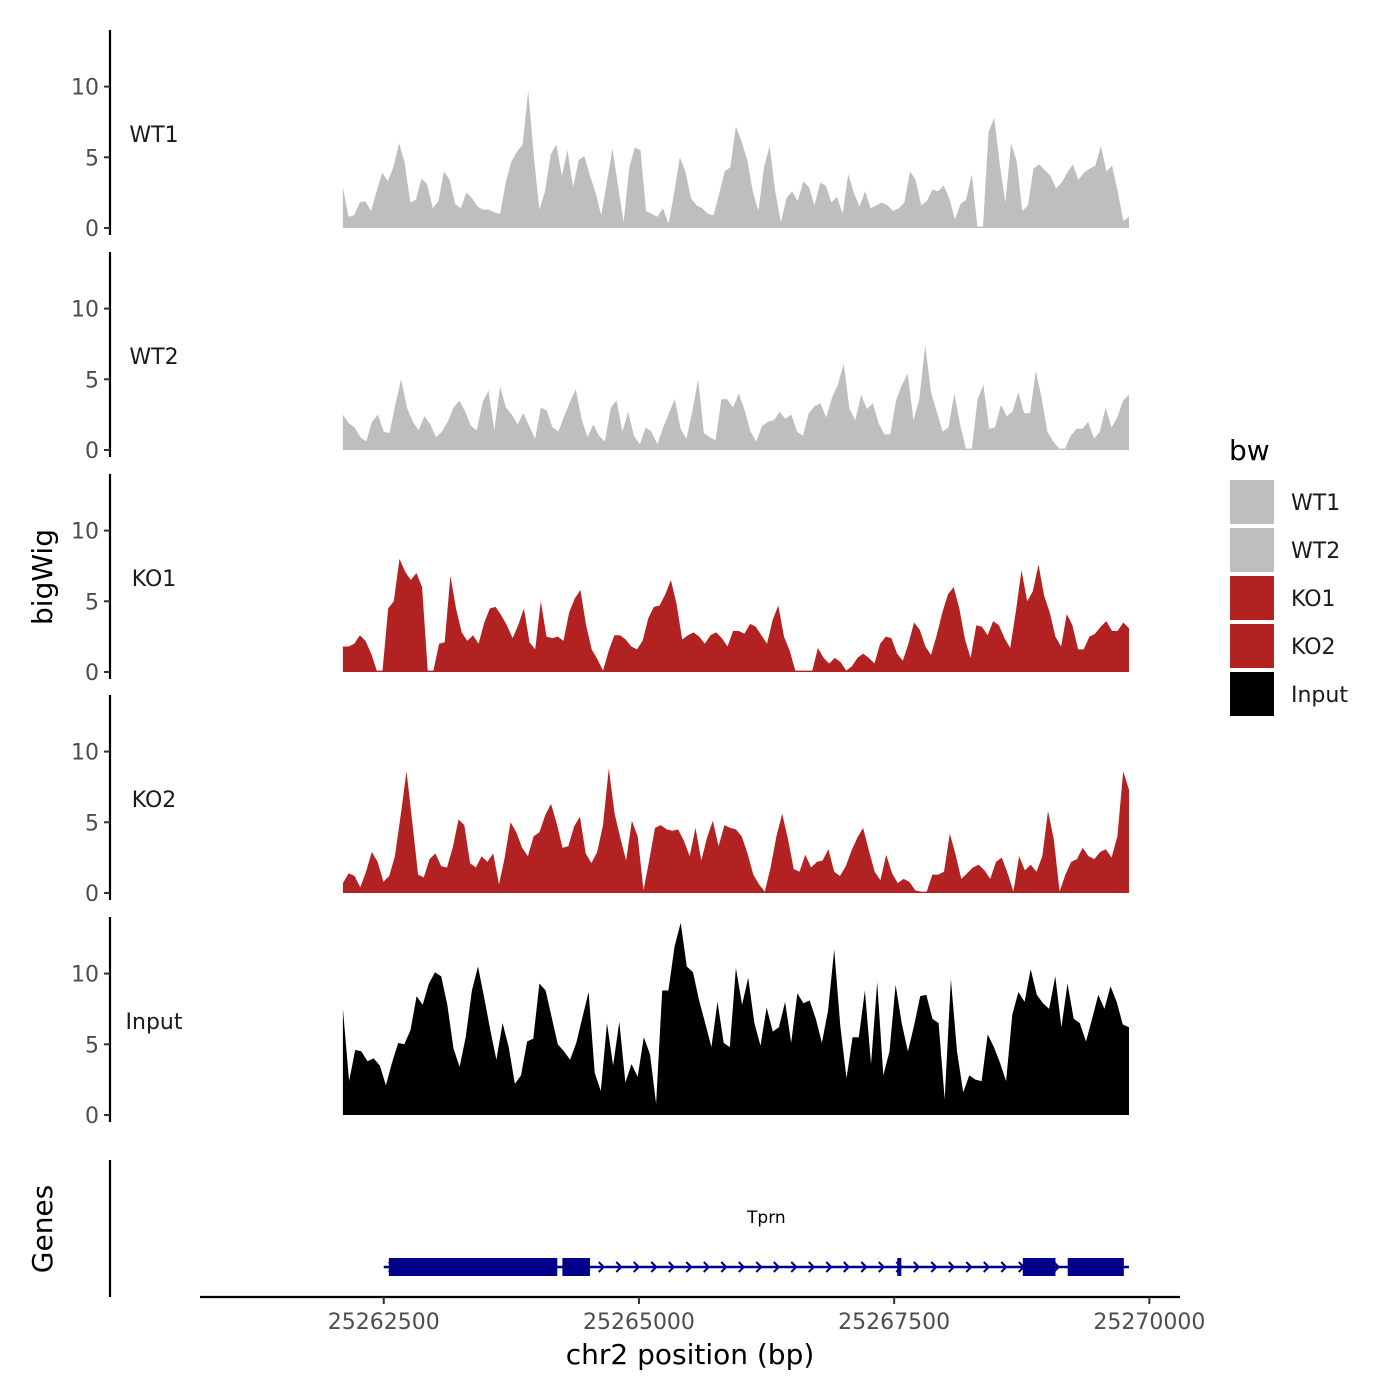  I want to click on legend-item-ko2: KO2, so click(1283, 646).